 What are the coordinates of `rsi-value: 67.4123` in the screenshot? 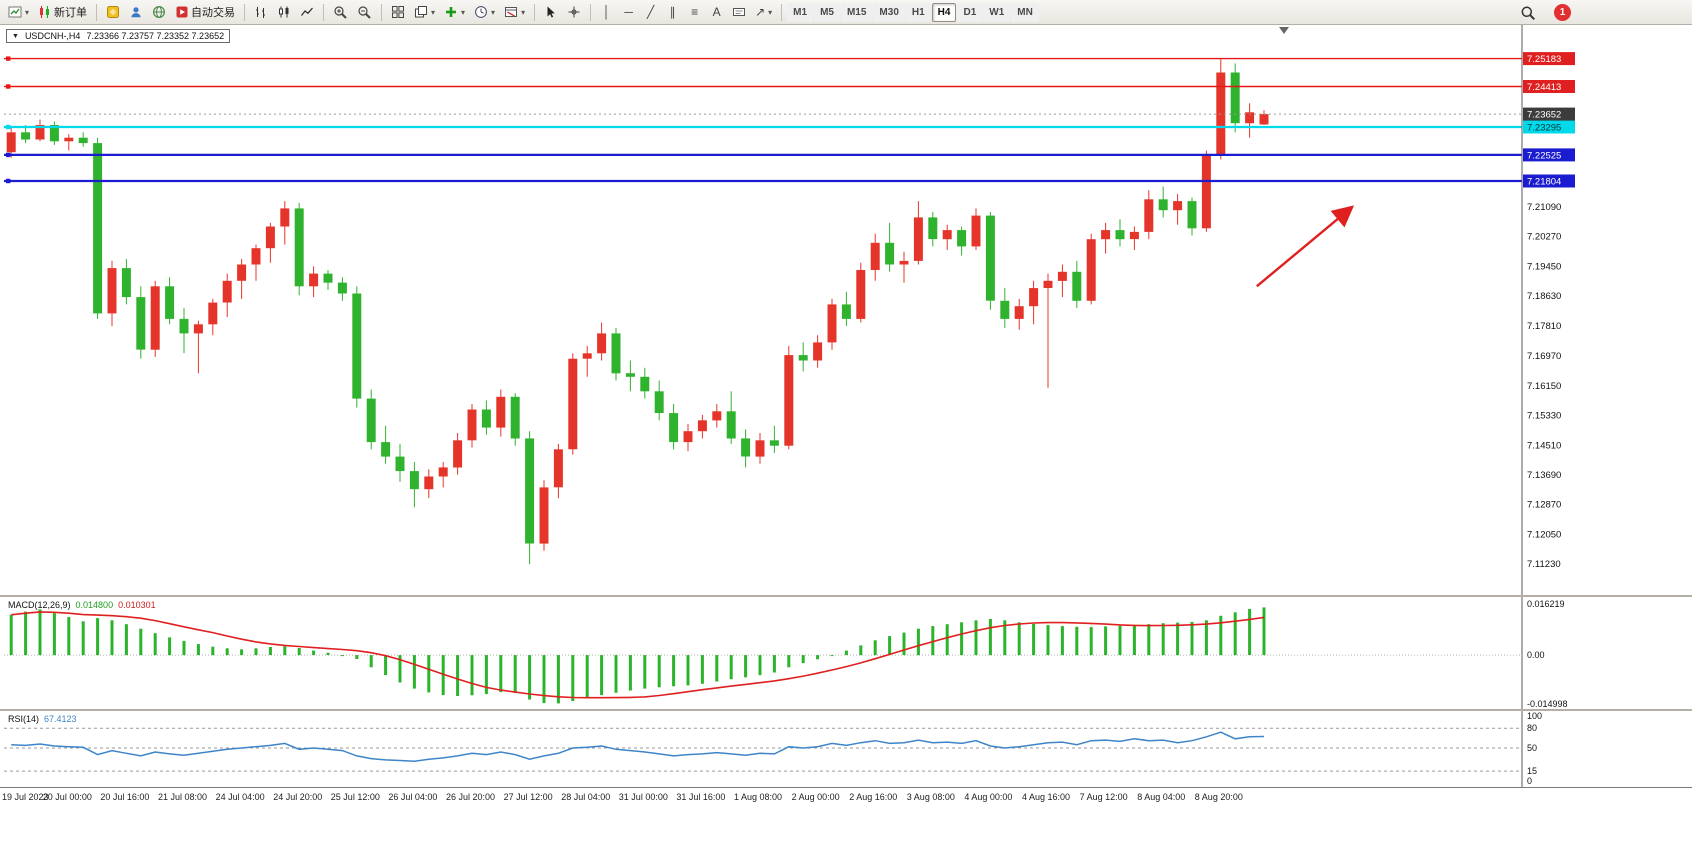 It's located at (60, 719).